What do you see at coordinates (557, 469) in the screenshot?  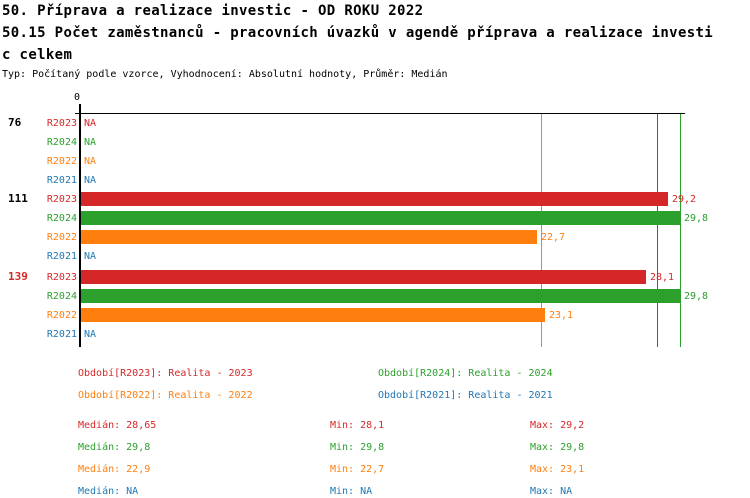 I see `stat-max: Max: 23,1` at bounding box center [557, 469].